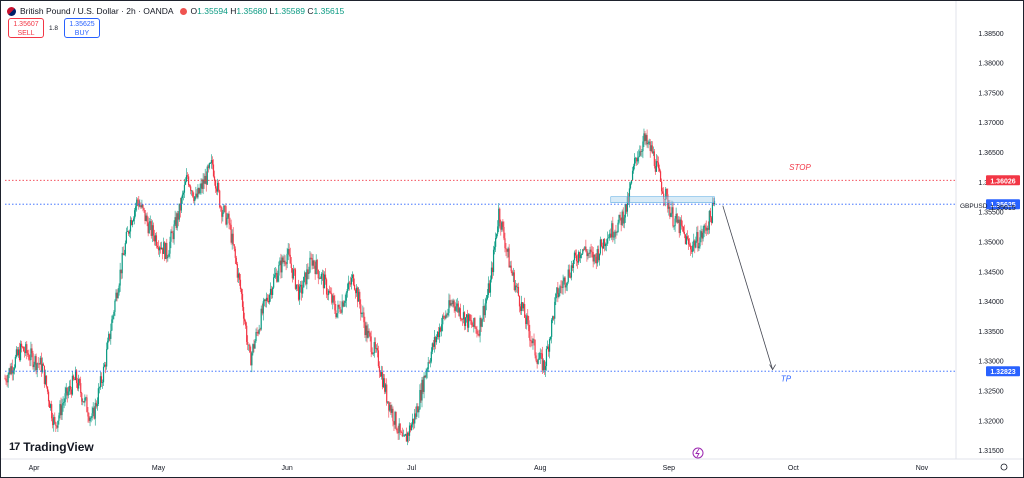 The width and height of the screenshot is (1024, 478). Describe the element at coordinates (990, 302) in the screenshot. I see `y-tick-label: 1.34000` at that location.